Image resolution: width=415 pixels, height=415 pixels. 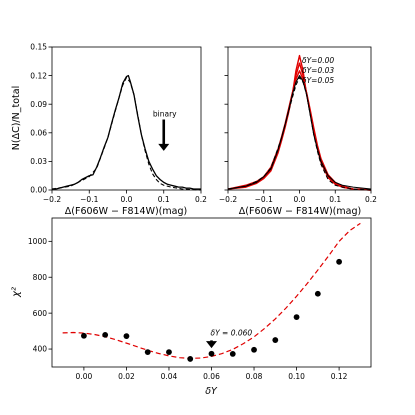 What do you see at coordinates (40, 313) in the screenshot?
I see `y-tick-label: 600` at bounding box center [40, 313].